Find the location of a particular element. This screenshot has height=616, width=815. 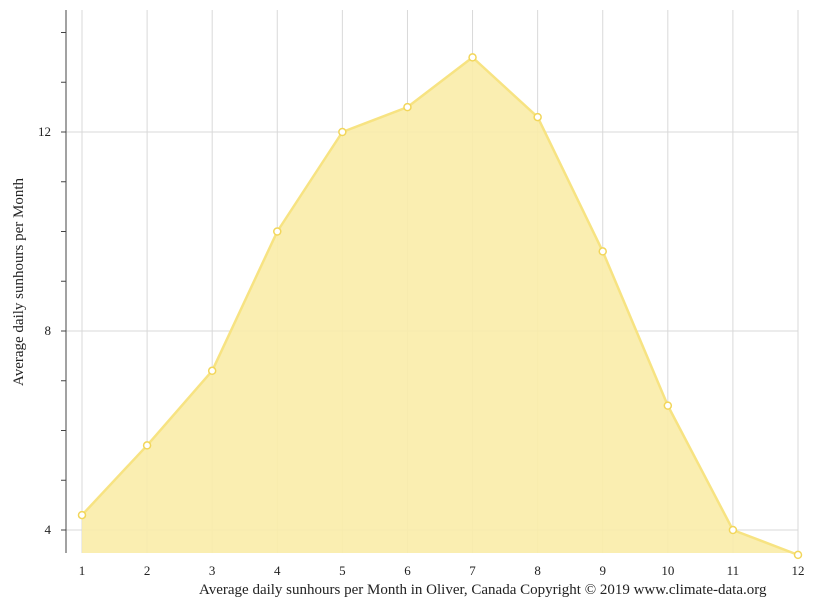

x-tick-label: 10 is located at coordinates (667, 570).